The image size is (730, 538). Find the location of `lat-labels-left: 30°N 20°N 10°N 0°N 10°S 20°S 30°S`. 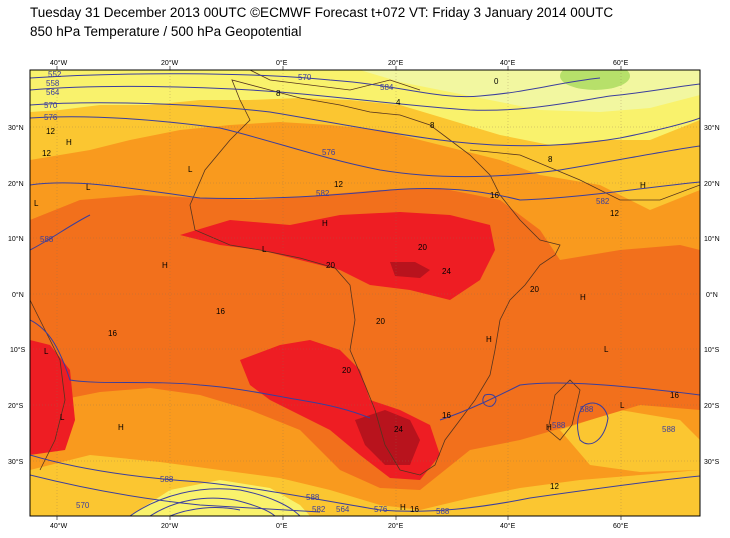

lat-labels-left: 30°N 20°N 10°N 0°N 10°S 20°S 30°S is located at coordinates (17, 295).